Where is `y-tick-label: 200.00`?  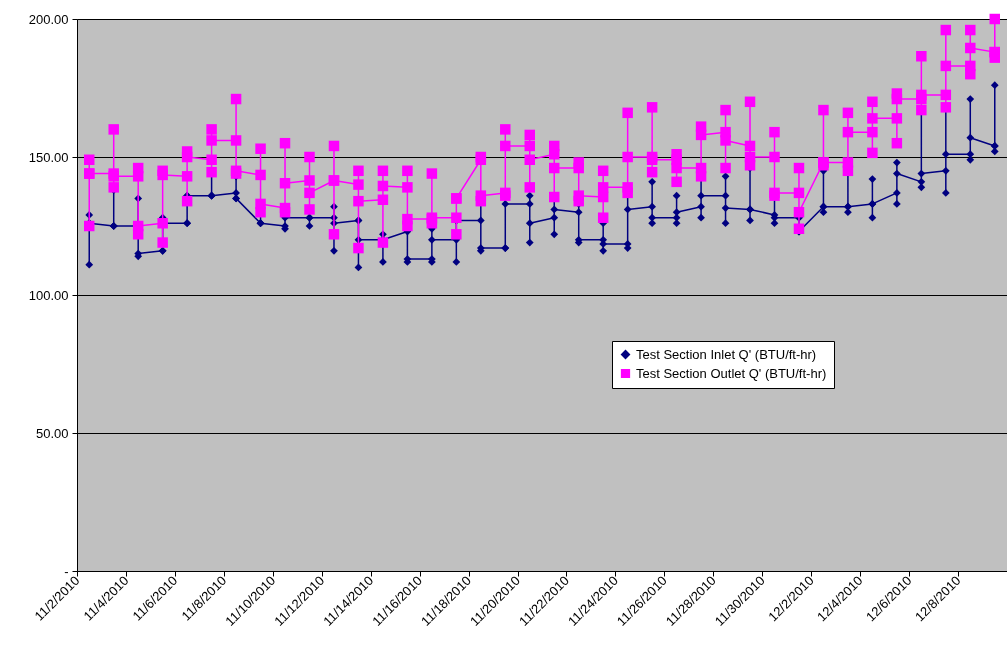 y-tick-label: 200.00 is located at coordinates (48, 19).